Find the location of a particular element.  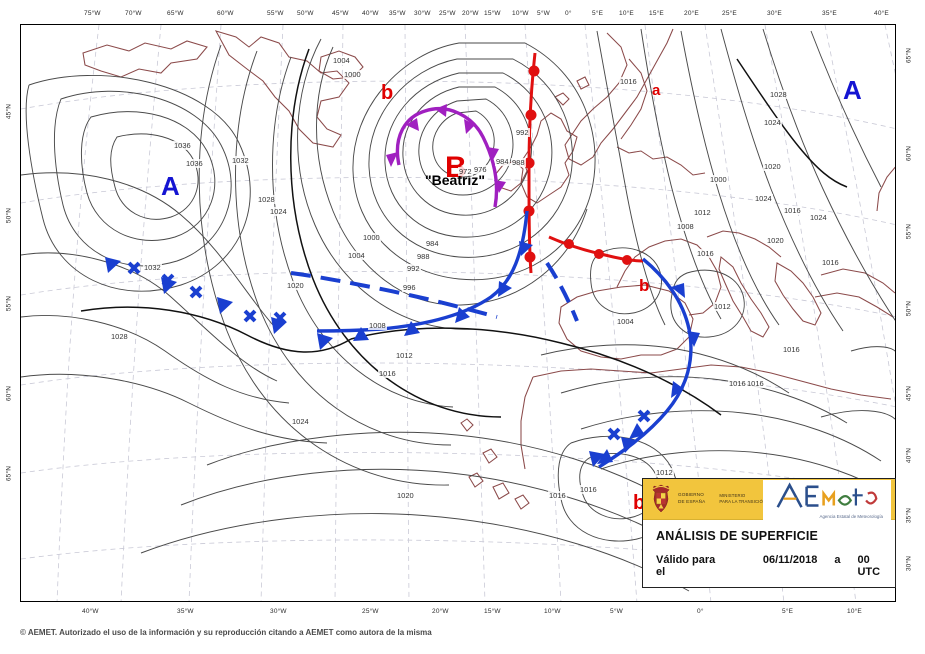

longitude-tick-top: 25°E is located at coordinates (729, 13).